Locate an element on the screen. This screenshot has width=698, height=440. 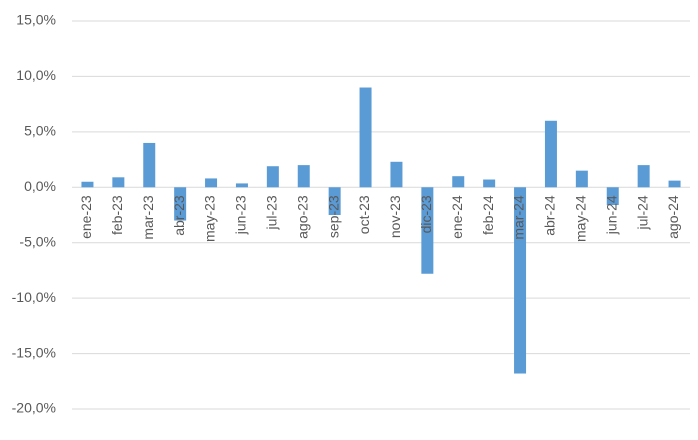
x-tick-label: may-23 is located at coordinates (210, 218).